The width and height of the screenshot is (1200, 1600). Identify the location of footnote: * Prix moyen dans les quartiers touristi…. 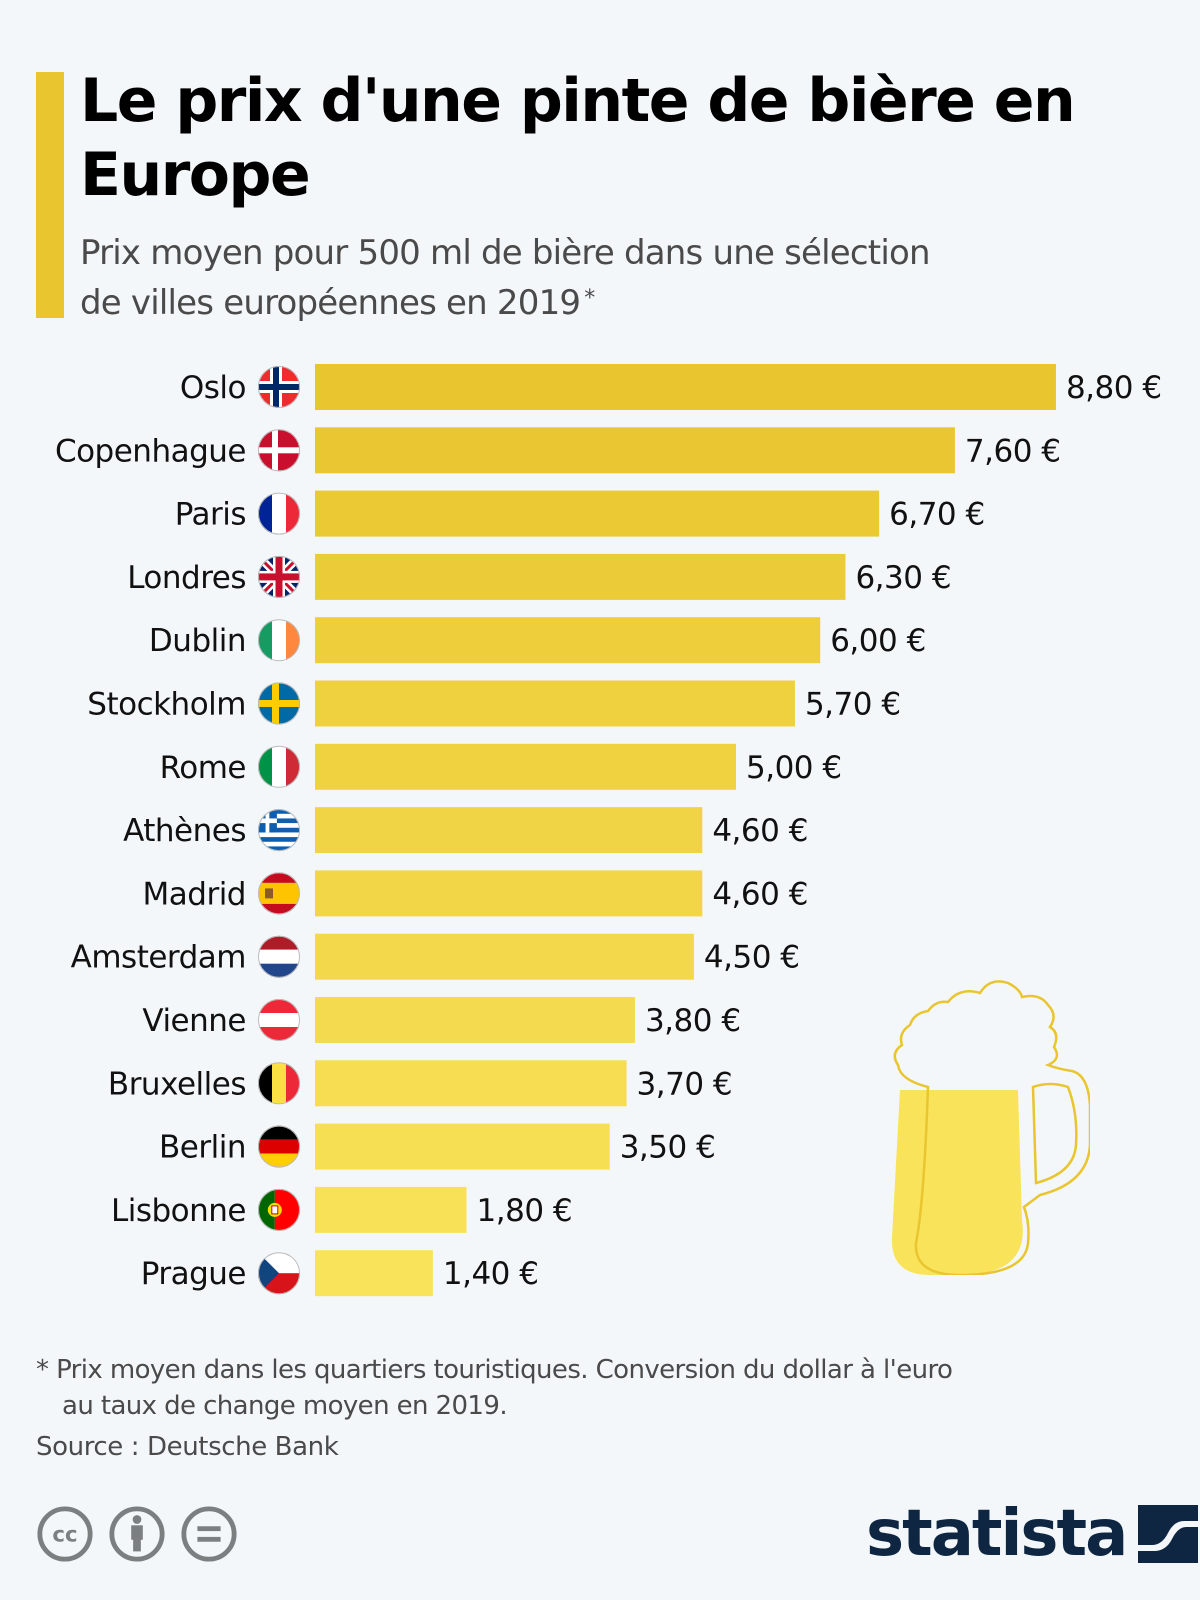
(586, 1388).